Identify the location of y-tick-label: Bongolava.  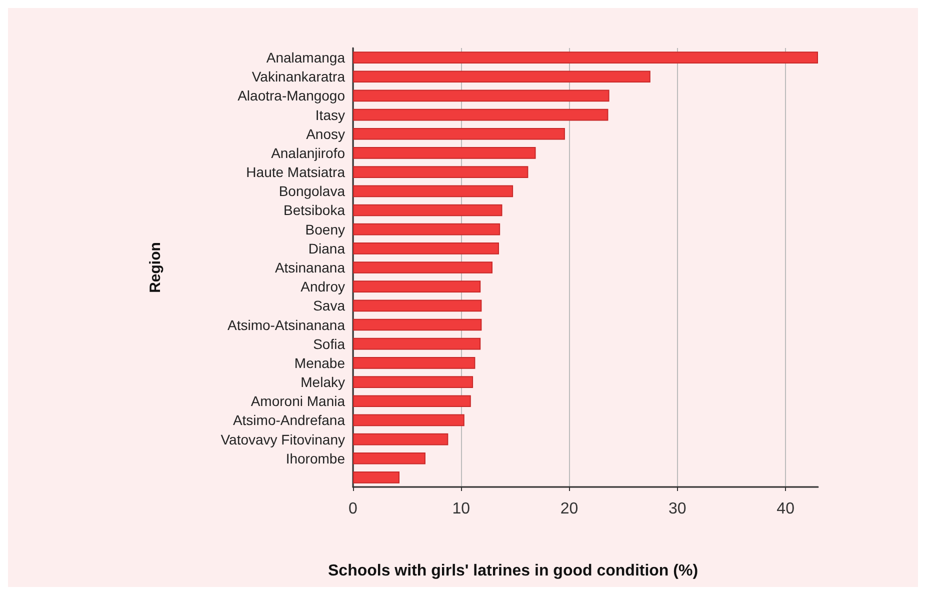
(312, 191).